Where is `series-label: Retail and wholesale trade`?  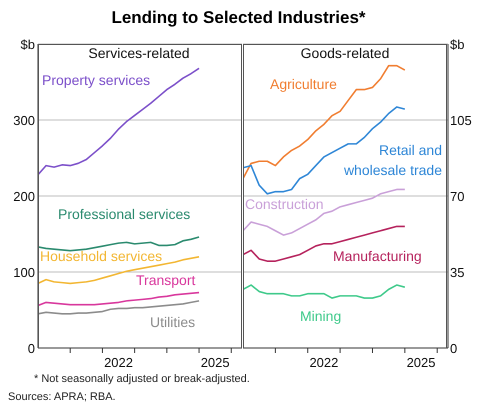
series-label: Retail and wholesale trade is located at coordinates (392, 160).